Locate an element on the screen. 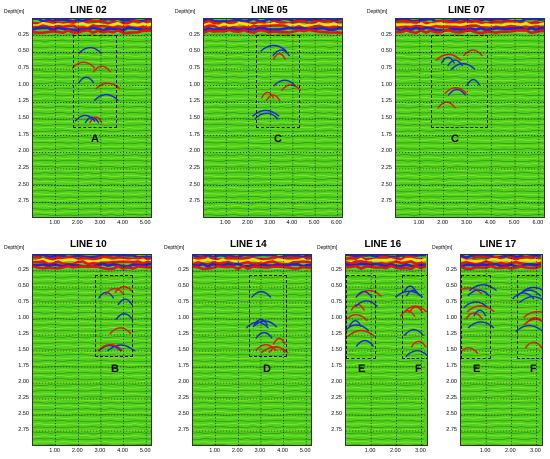 The width and height of the screenshot is (550, 459). depth-tick-label: 0.50 is located at coordinates (336, 286).